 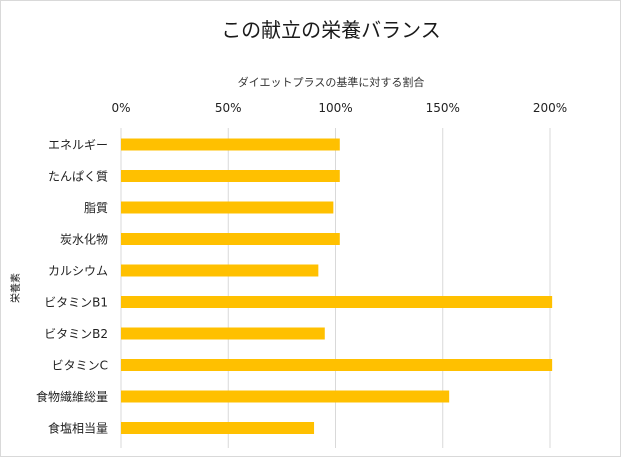 What do you see at coordinates (72, 396) in the screenshot?
I see `category-label: 食物繊維総量` at bounding box center [72, 396].